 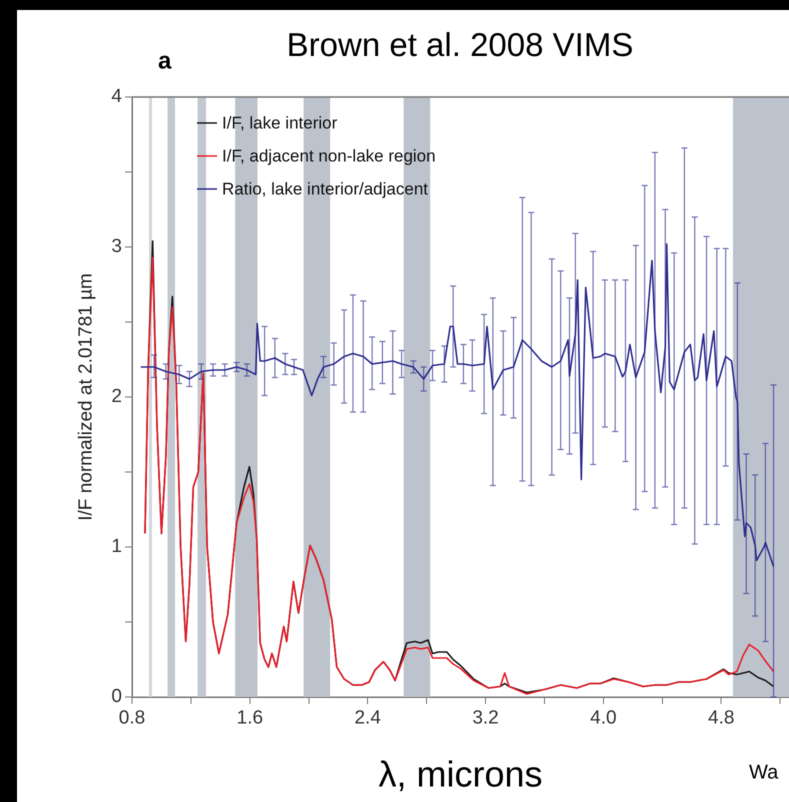 I want to click on y-tick-label: 4, so click(x=116, y=97).